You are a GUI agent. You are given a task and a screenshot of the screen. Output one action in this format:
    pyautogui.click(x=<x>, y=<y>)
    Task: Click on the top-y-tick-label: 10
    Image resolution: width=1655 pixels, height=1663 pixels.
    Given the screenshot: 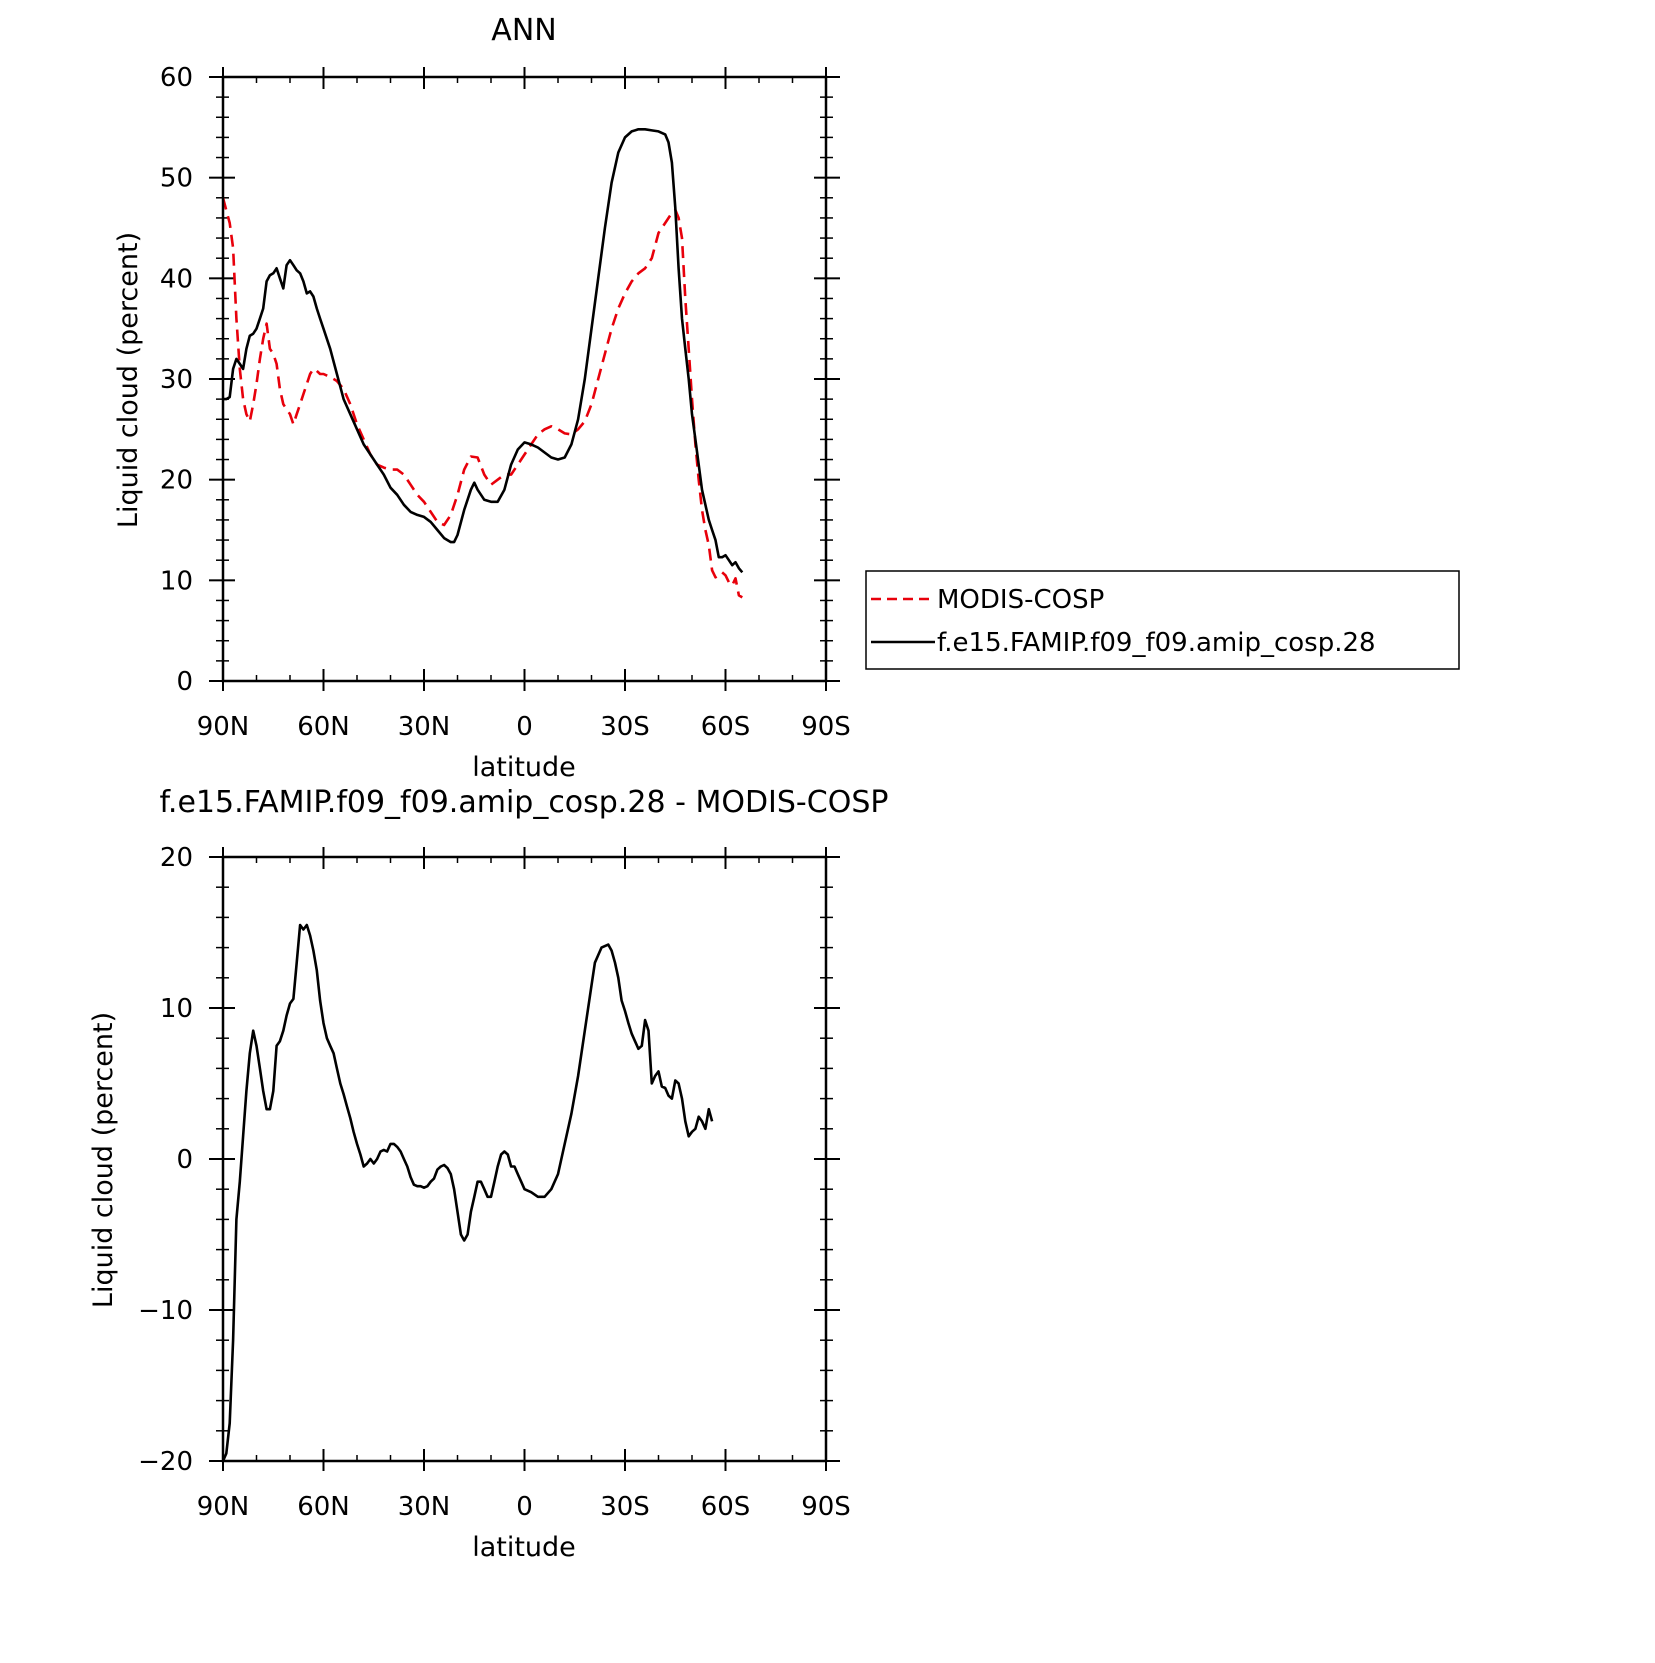 What is the action you would take?
    pyautogui.click(x=176, y=581)
    